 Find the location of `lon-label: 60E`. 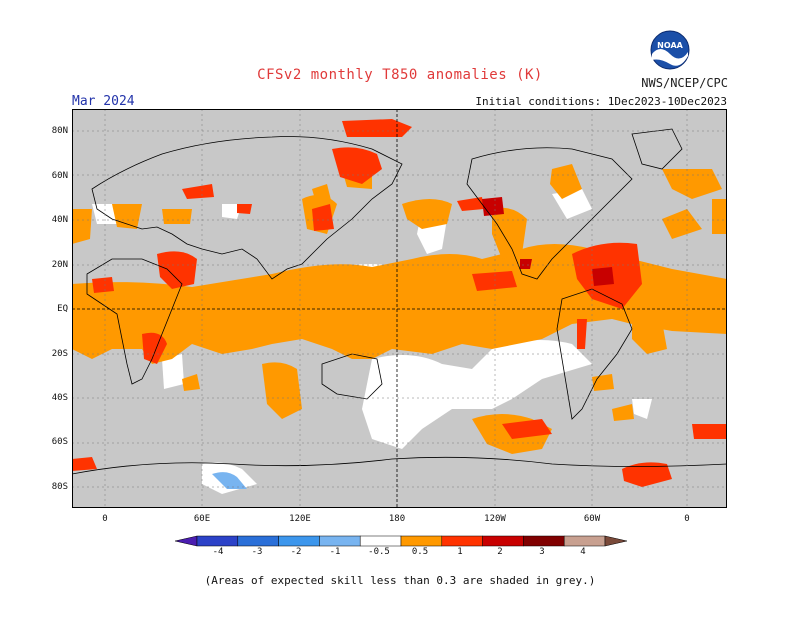

lon-label: 60E is located at coordinates (202, 519).